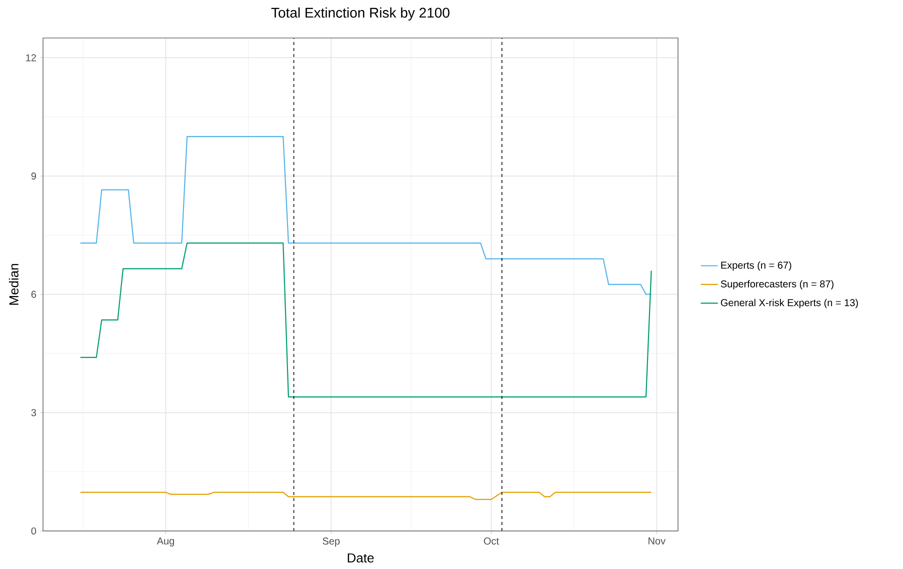 The height and width of the screenshot is (569, 903). Describe the element at coordinates (657, 541) in the screenshot. I see `x-tick-label: Nov` at that location.